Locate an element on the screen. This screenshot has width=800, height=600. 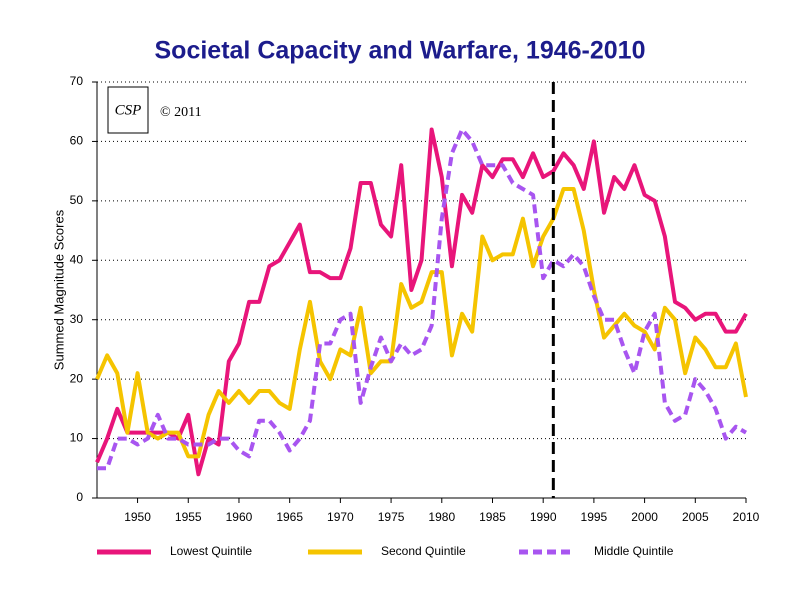
x-tick-label: 1990 is located at coordinates (543, 517).